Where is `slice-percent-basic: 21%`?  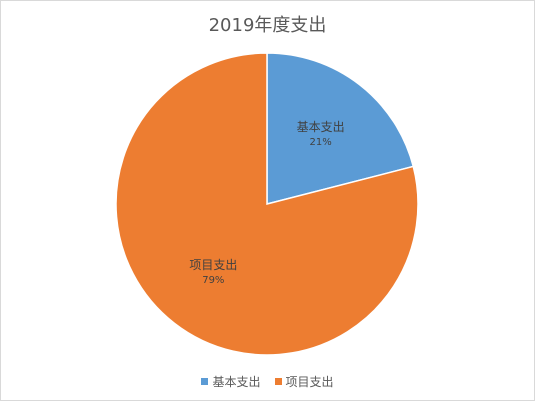 slice-percent-basic: 21% is located at coordinates (321, 142).